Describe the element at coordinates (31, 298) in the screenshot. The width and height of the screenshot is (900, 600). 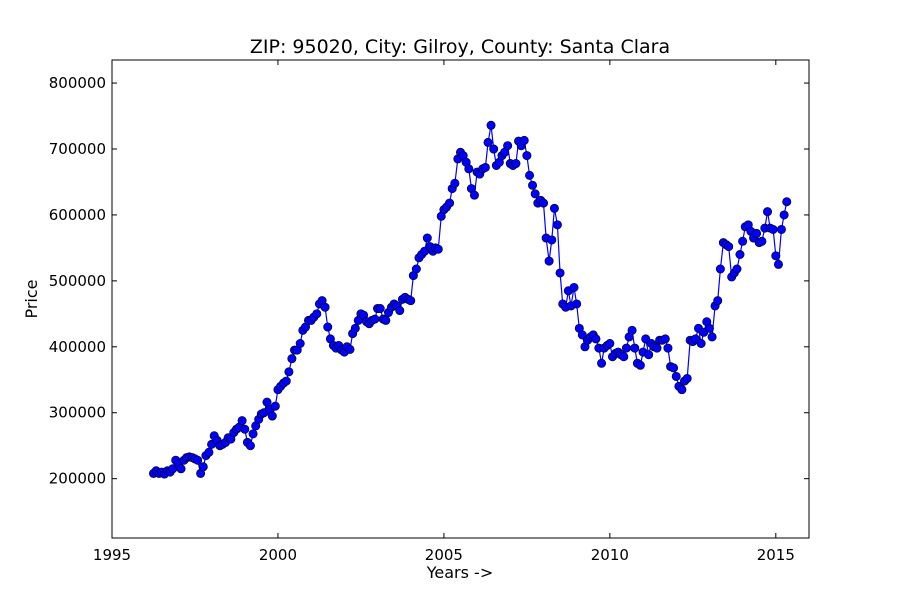
I see `y-axis-label: Price` at that location.